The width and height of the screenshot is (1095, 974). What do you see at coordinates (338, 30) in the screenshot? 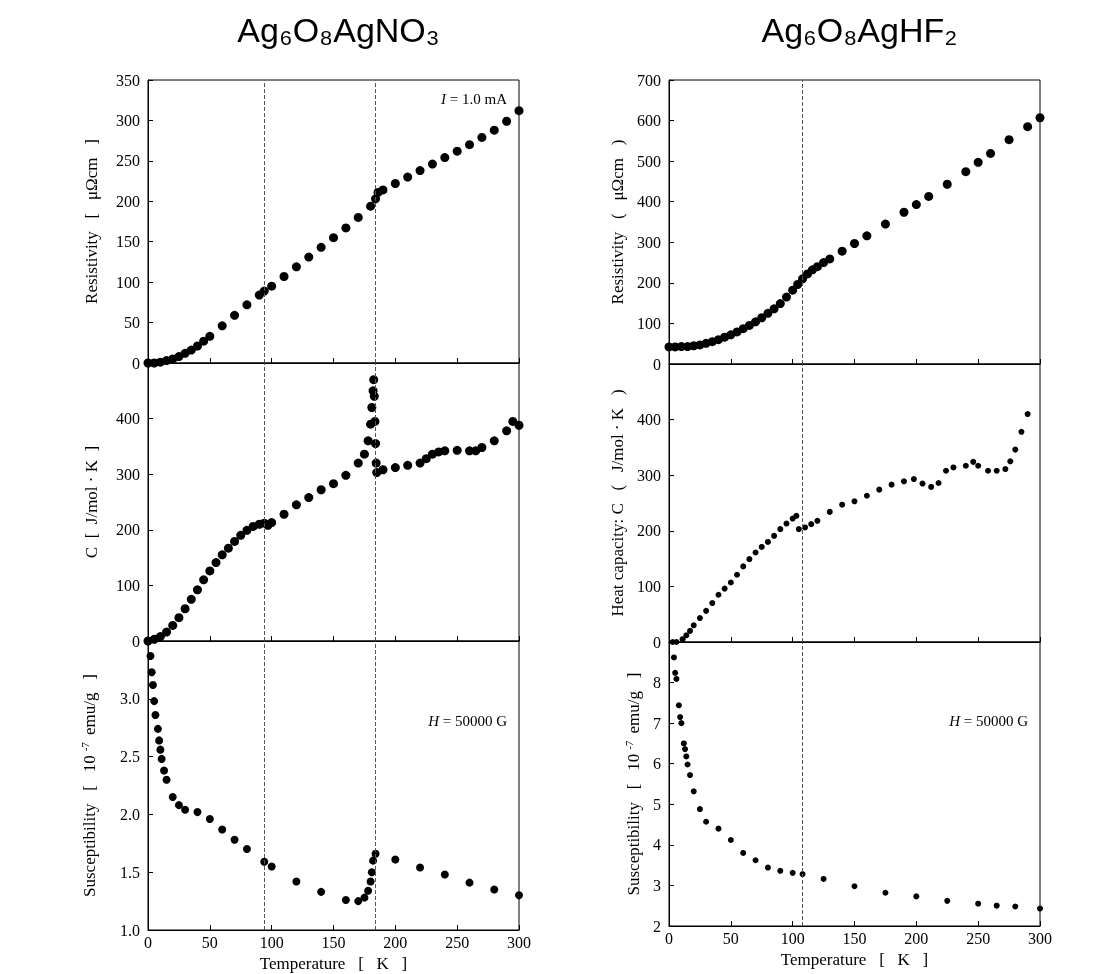
I see `chart-title: Ag₆O₈AgNO₃` at bounding box center [338, 30].